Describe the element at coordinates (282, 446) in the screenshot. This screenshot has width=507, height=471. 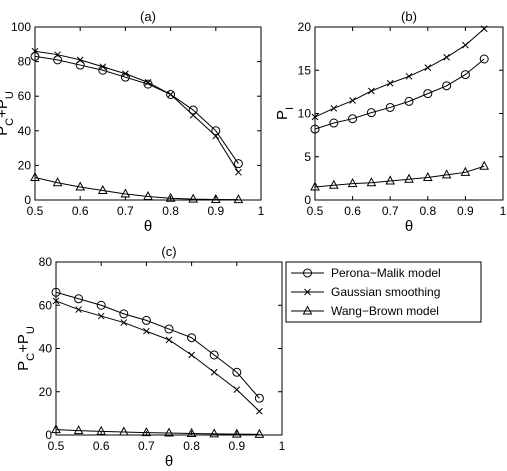
I see `x-tick-label: 1` at that location.